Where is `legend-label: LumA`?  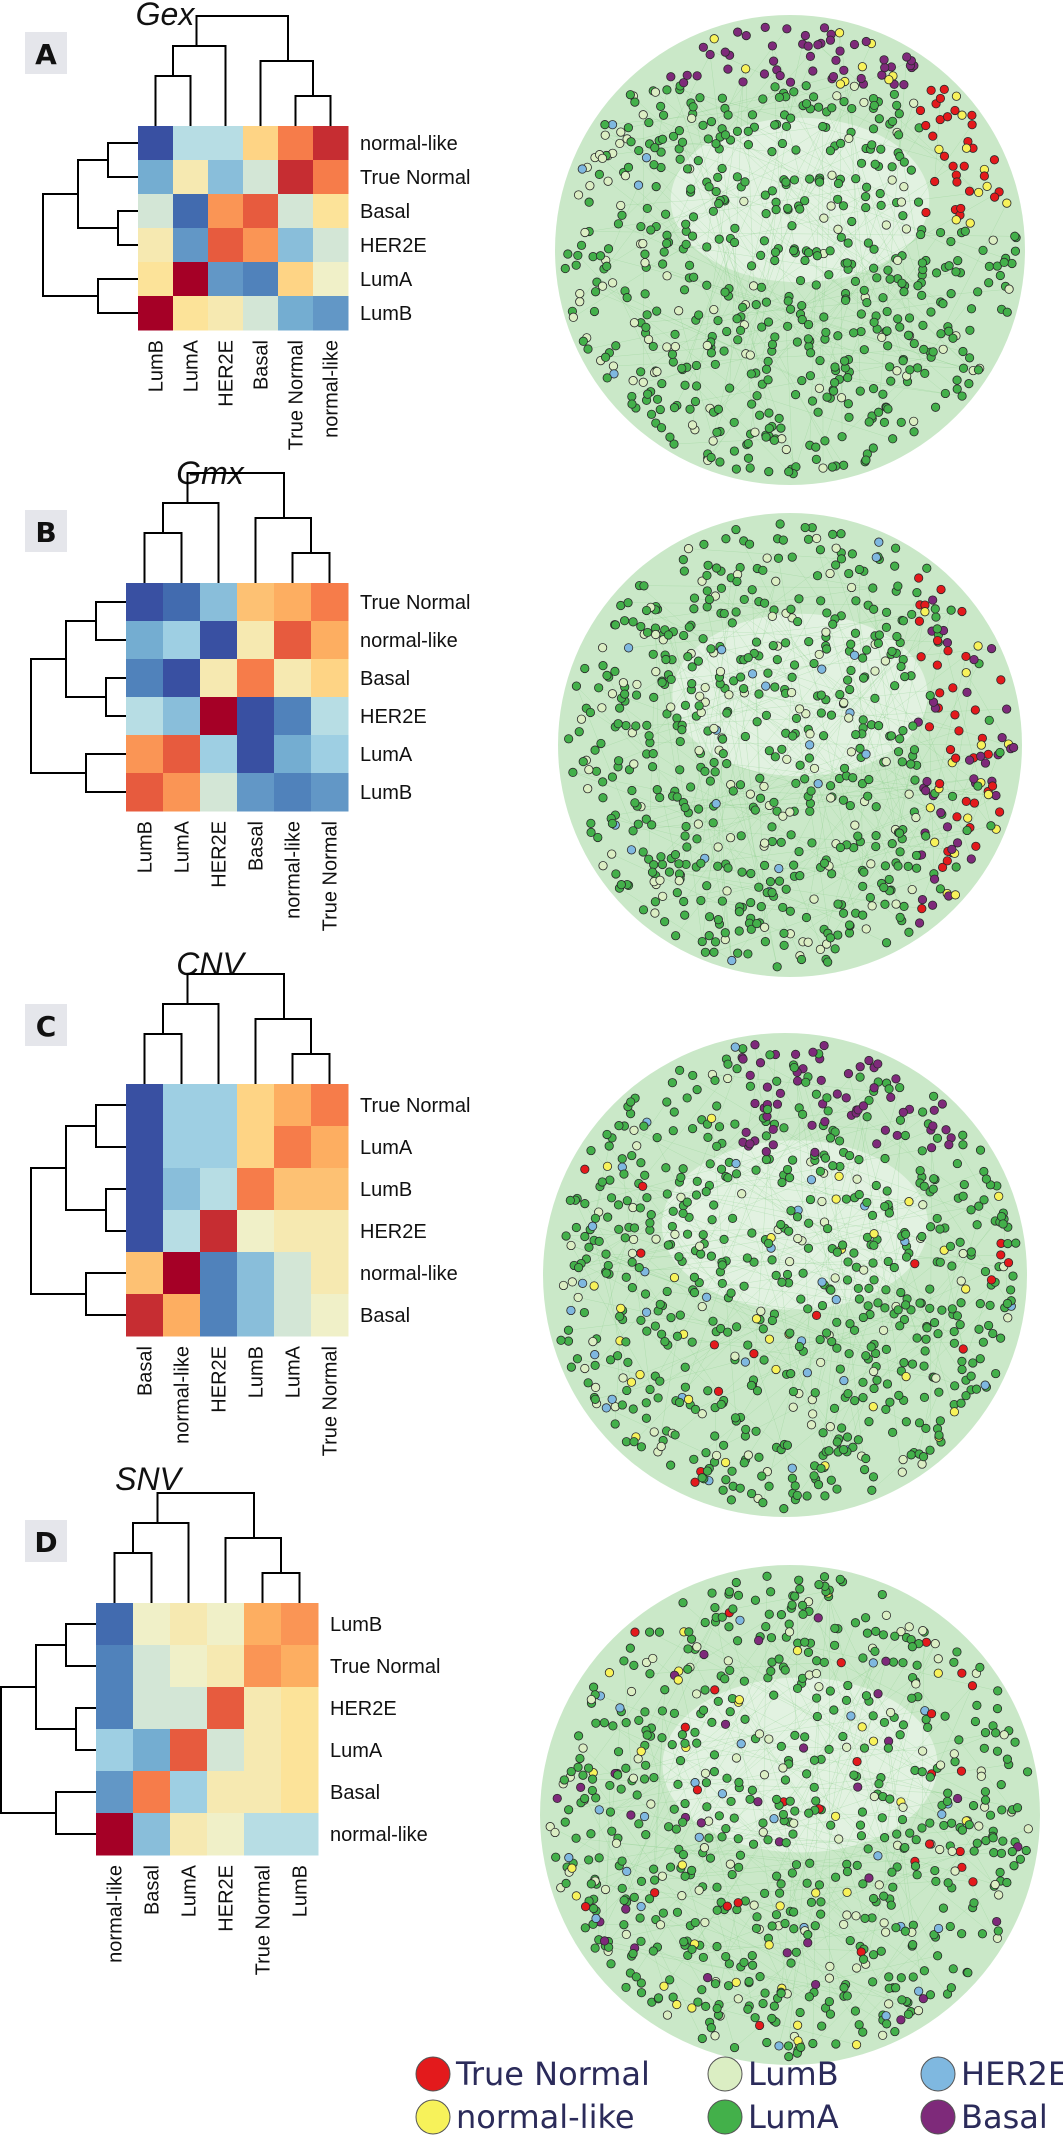
legend-label: LumA is located at coordinates (793, 2117).